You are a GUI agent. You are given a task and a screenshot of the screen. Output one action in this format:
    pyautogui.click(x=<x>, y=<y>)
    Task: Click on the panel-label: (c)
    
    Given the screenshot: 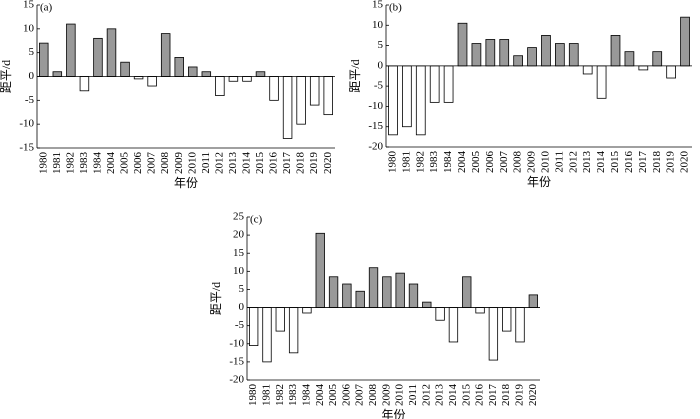 What is the action you would take?
    pyautogui.click(x=256, y=220)
    